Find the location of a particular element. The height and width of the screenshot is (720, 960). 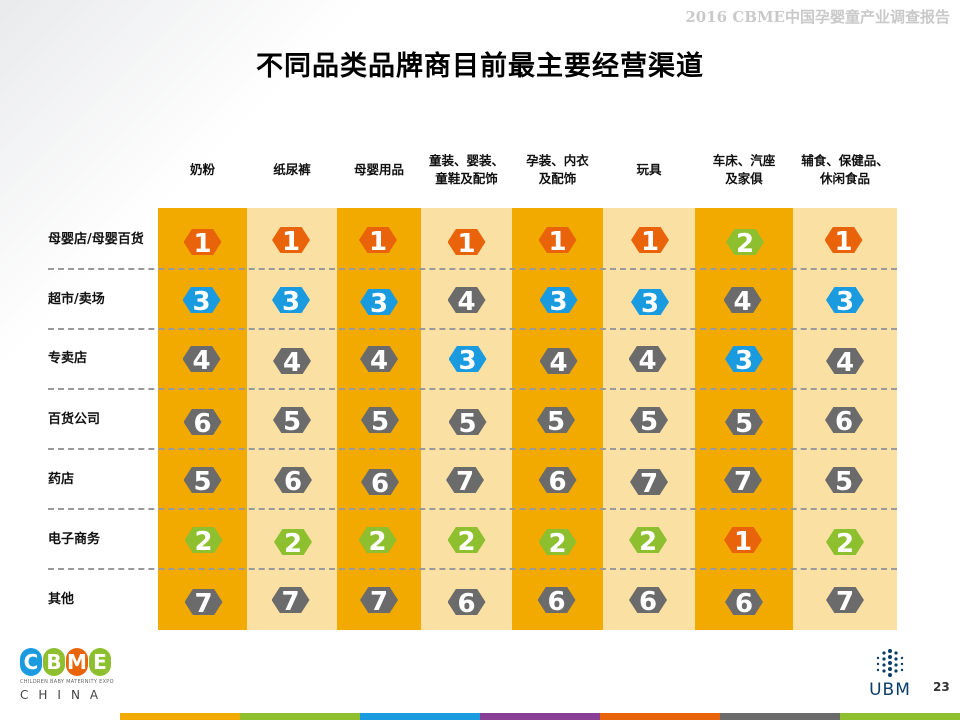

page-number: 23 is located at coordinates (941, 687).